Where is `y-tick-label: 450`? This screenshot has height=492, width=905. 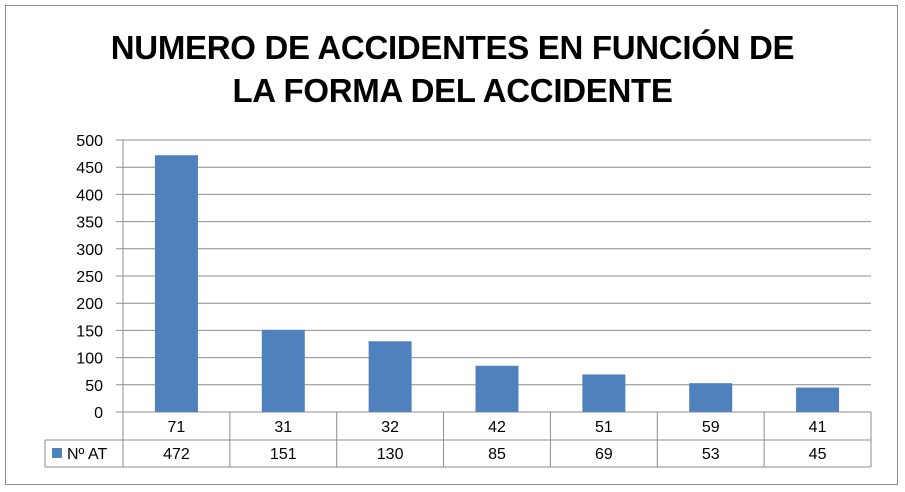 y-tick-label: 450 is located at coordinates (89, 168).